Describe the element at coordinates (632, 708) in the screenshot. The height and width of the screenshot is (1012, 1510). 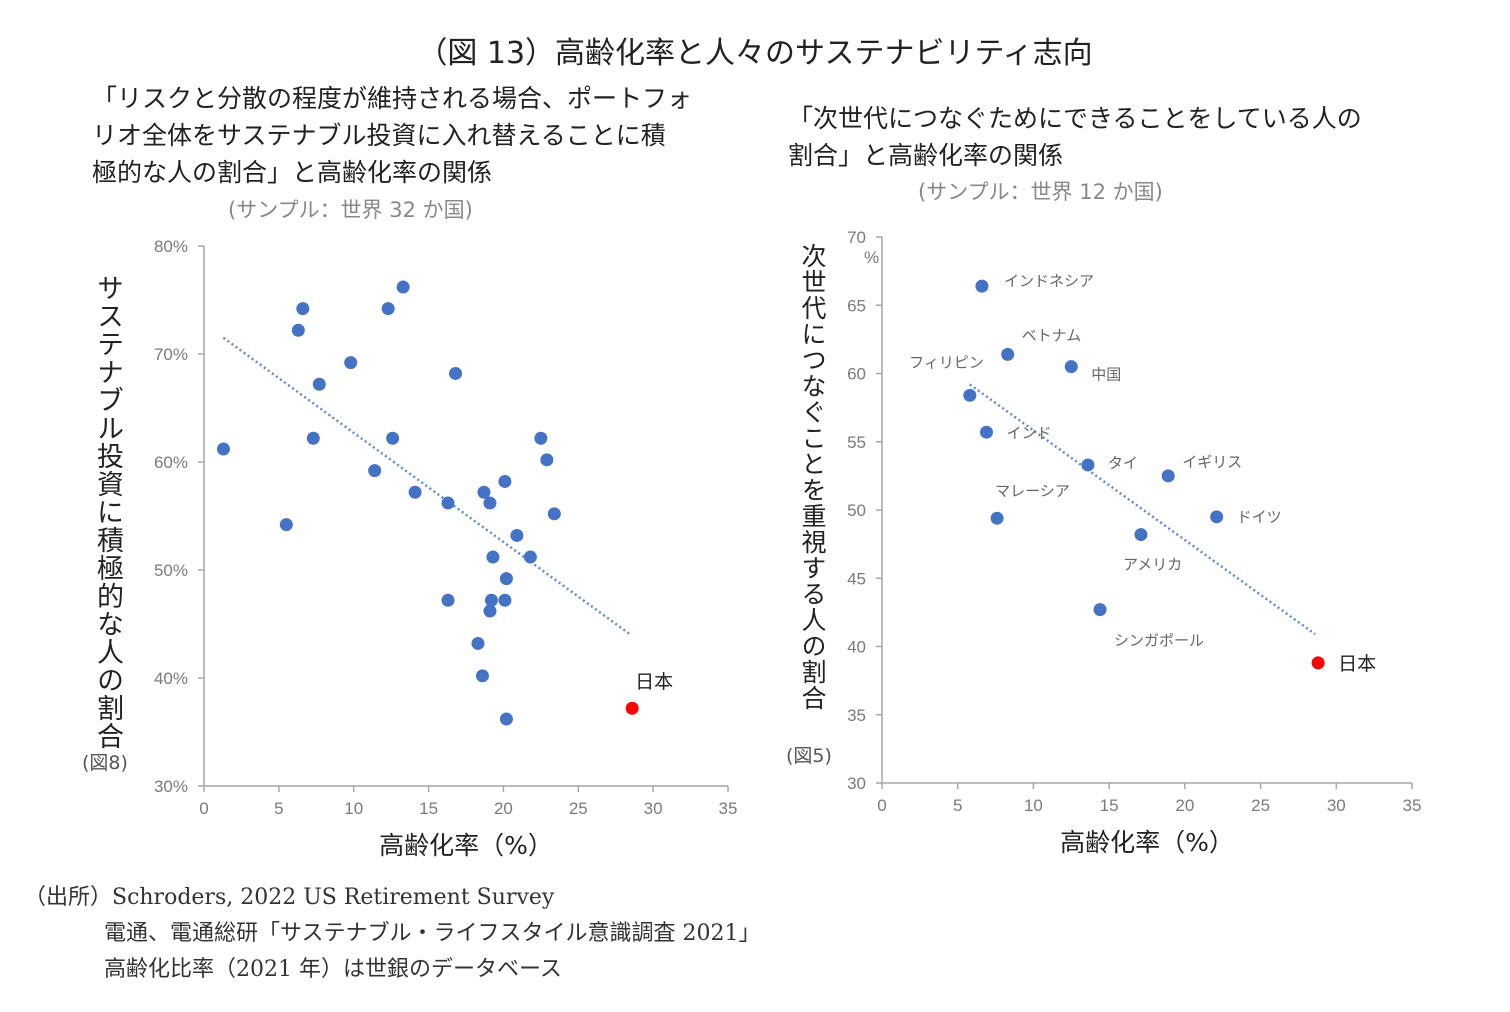
I see `chart1-point-japan` at that location.